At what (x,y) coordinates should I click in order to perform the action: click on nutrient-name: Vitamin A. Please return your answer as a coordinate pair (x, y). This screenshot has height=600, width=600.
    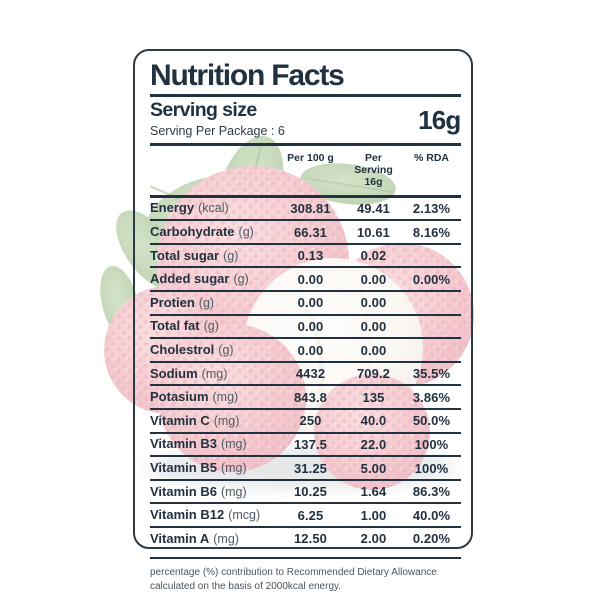
    Looking at the image, I should click on (180, 538).